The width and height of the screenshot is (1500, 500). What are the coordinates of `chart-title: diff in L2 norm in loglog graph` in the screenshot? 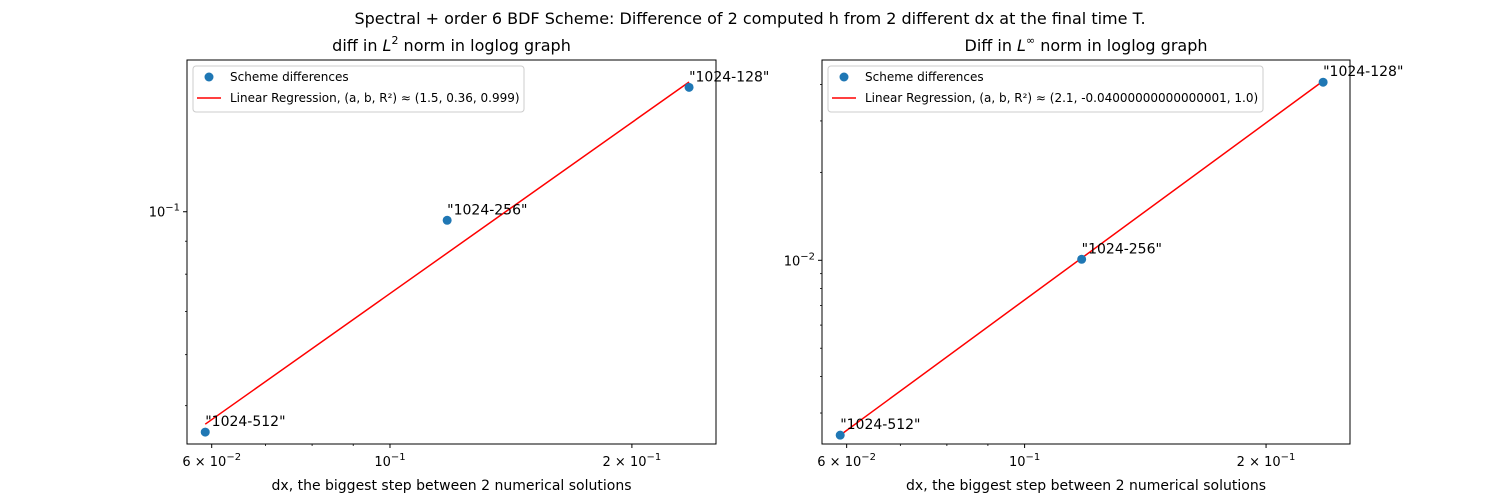 It's located at (451, 44).